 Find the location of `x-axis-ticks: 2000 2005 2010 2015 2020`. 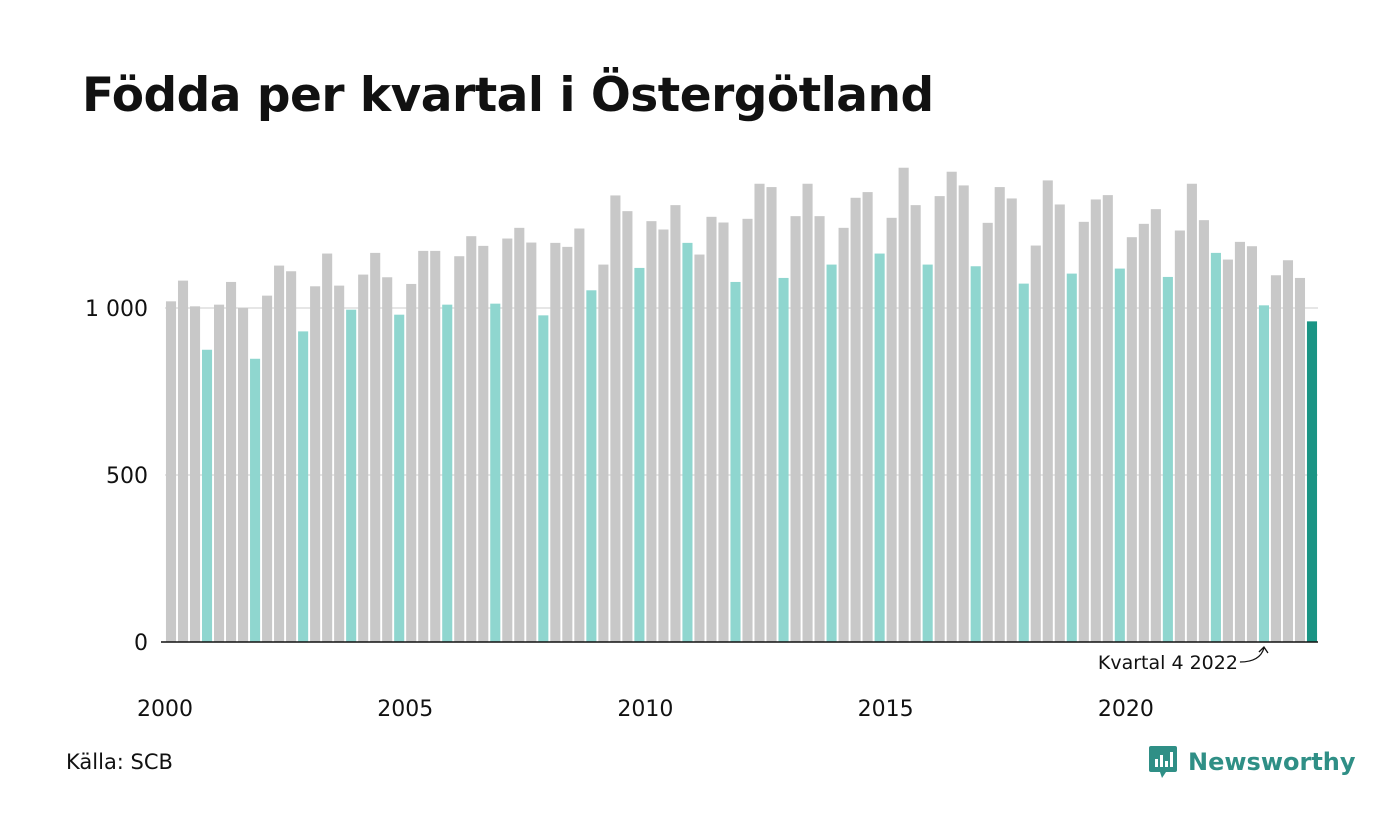

x-axis-ticks: 2000 2005 2010 2015 2020 is located at coordinates (645, 709).